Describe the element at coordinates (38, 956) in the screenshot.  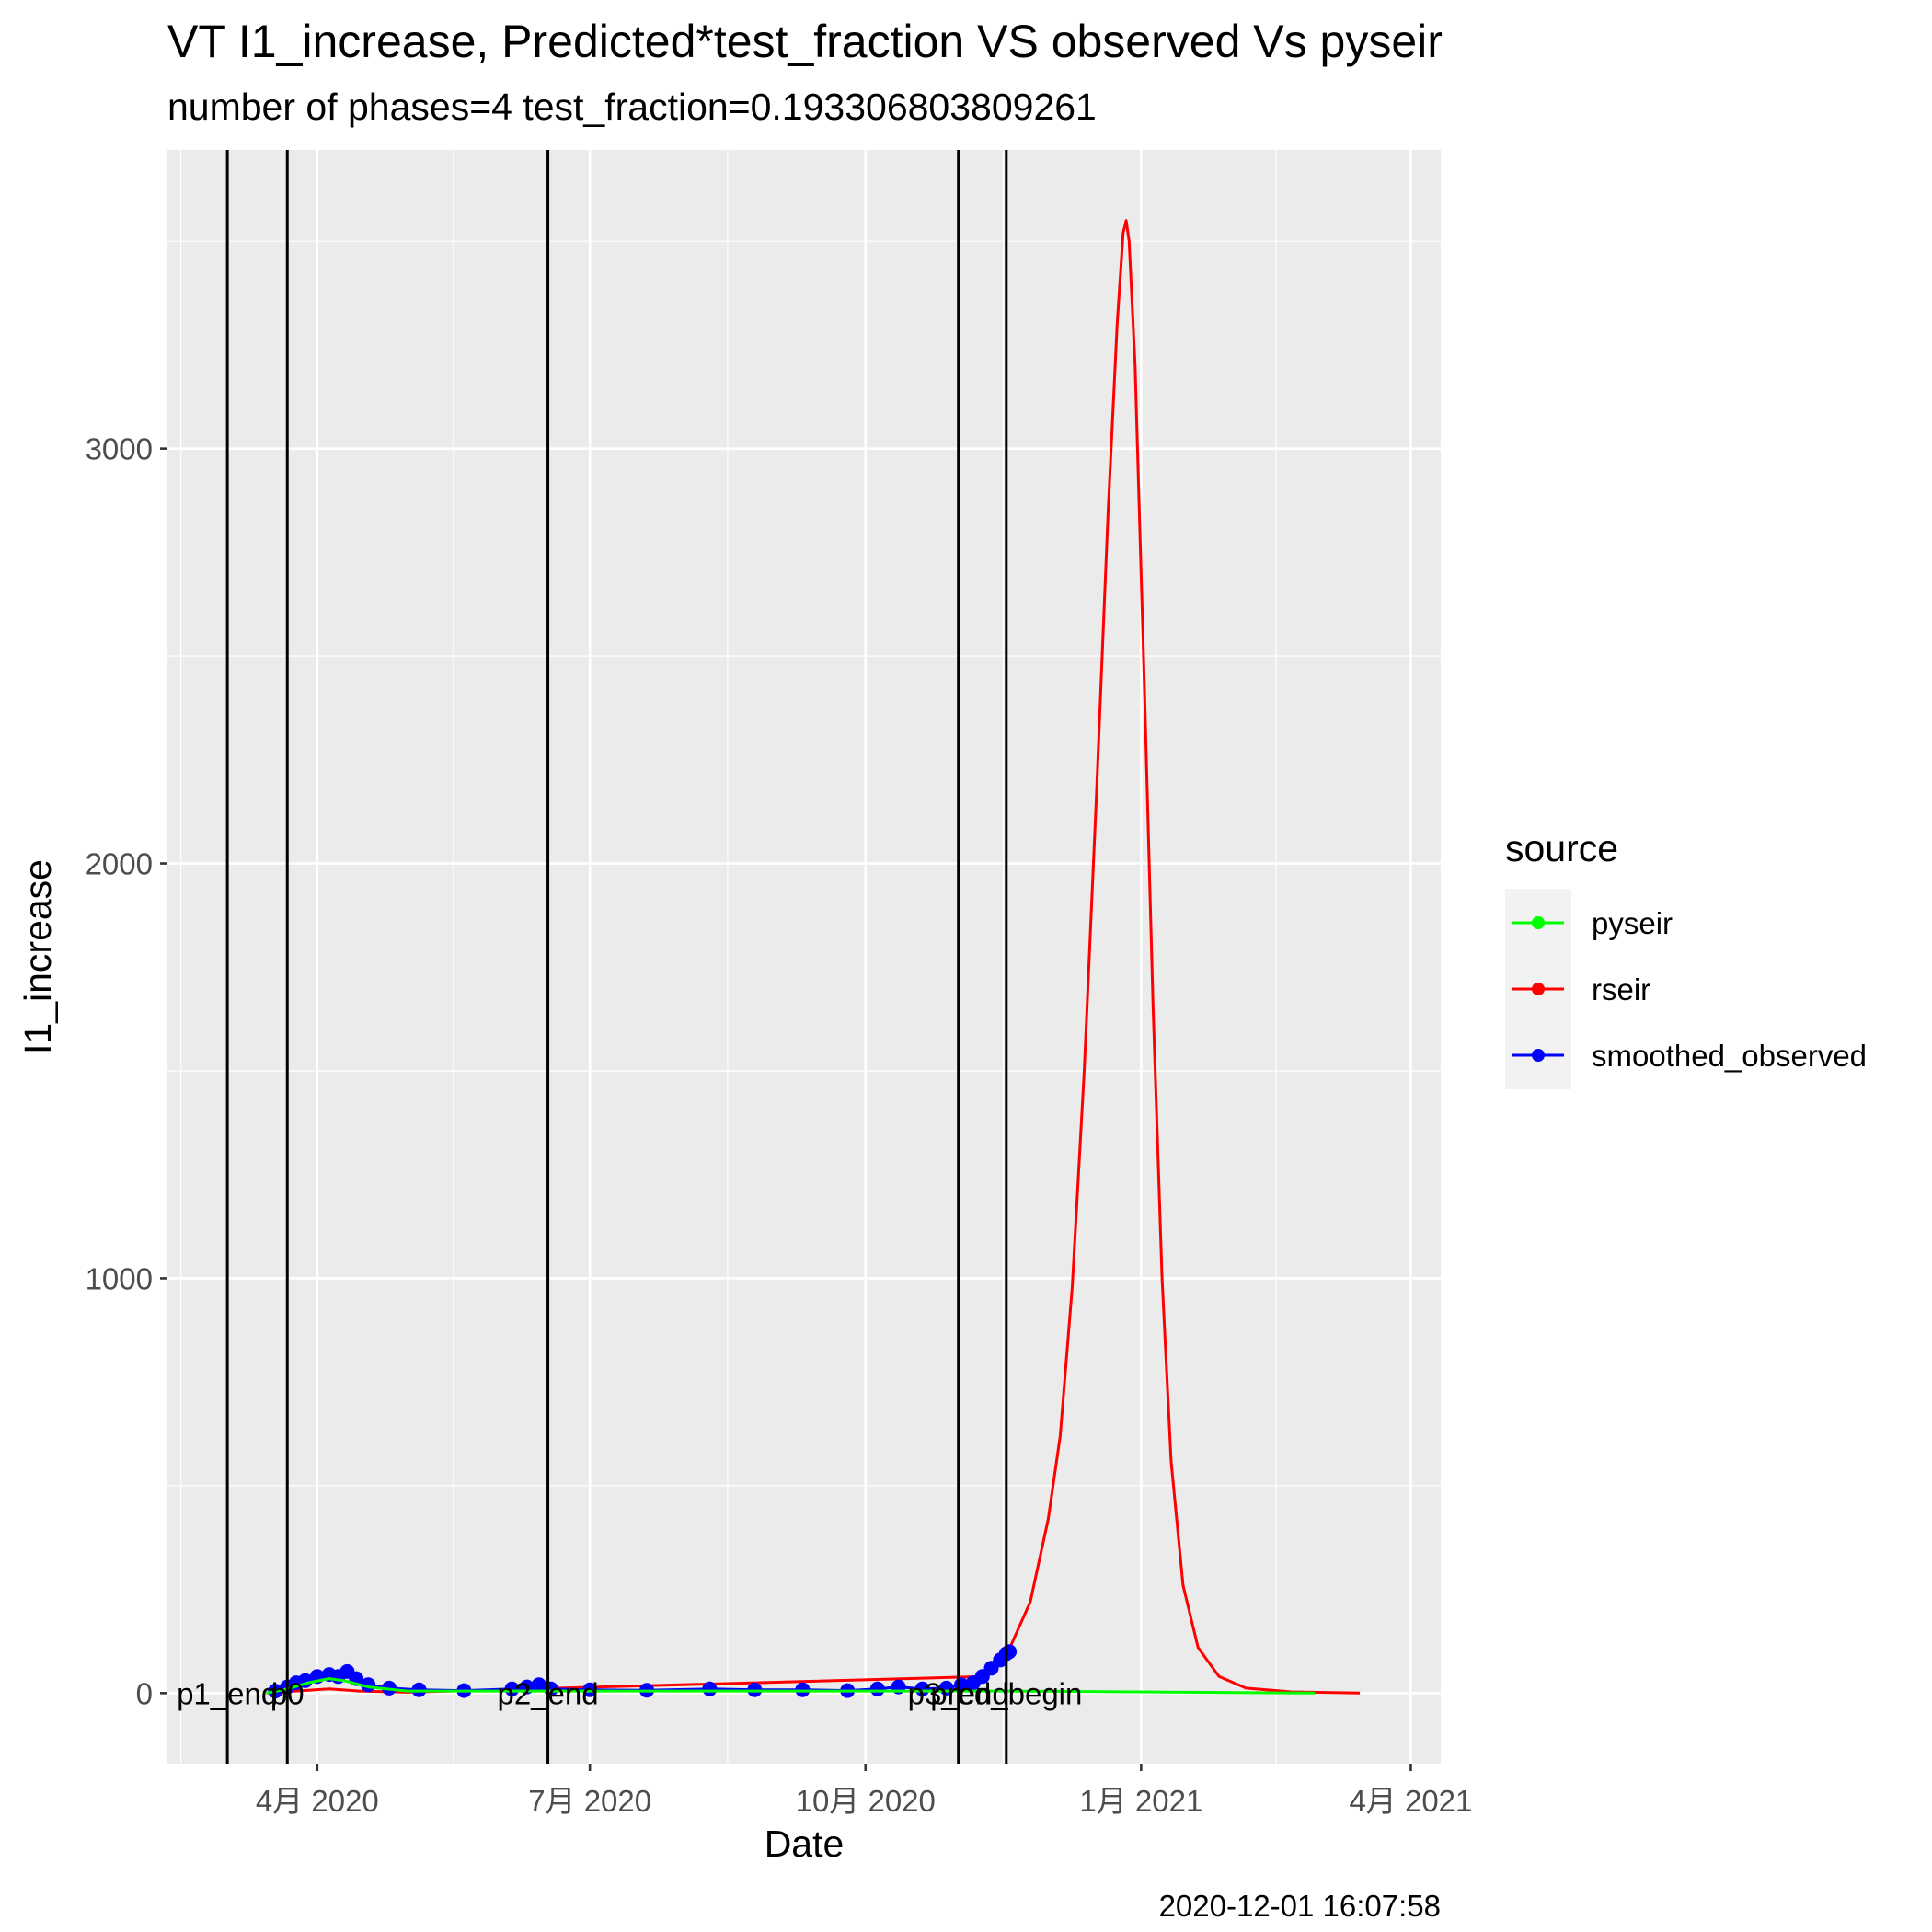
I see `y-axis-title: I1_increase` at that location.